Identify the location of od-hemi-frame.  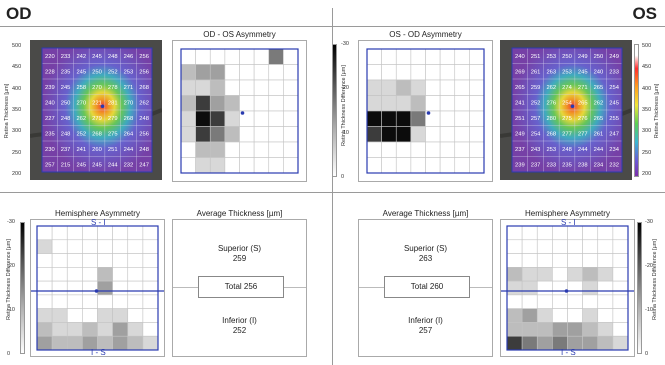
(97, 288).